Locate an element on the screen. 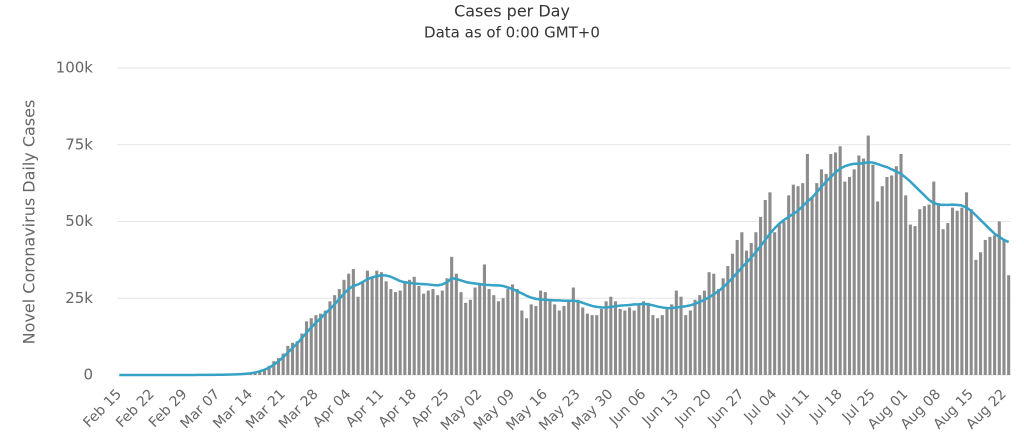 This screenshot has height=448, width=1024. x-tick-label: Jun 13 is located at coordinates (660, 407).